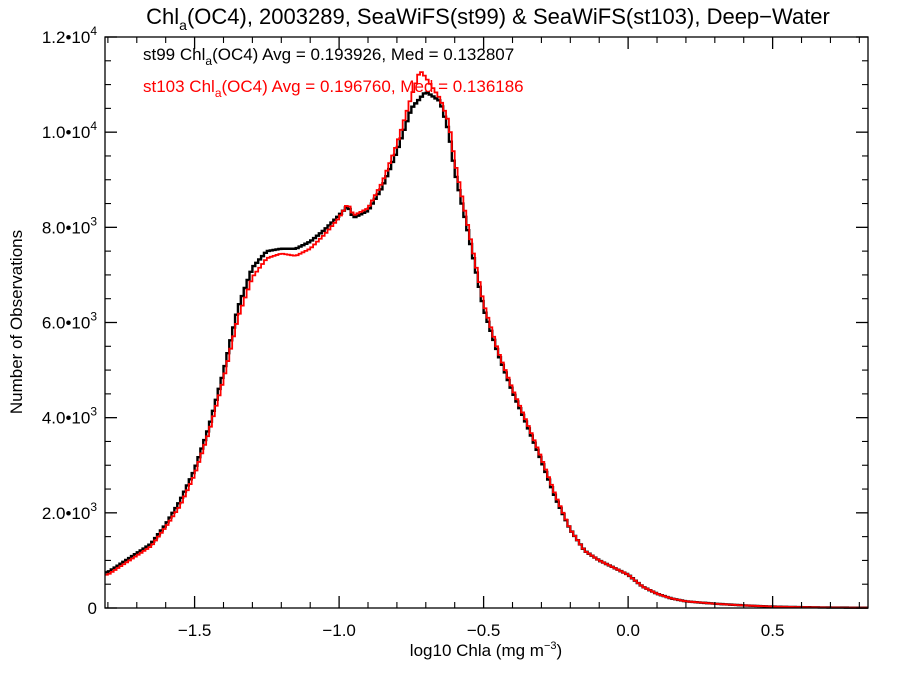  I want to click on y-tick-label: 6.0•103, so click(70, 321).